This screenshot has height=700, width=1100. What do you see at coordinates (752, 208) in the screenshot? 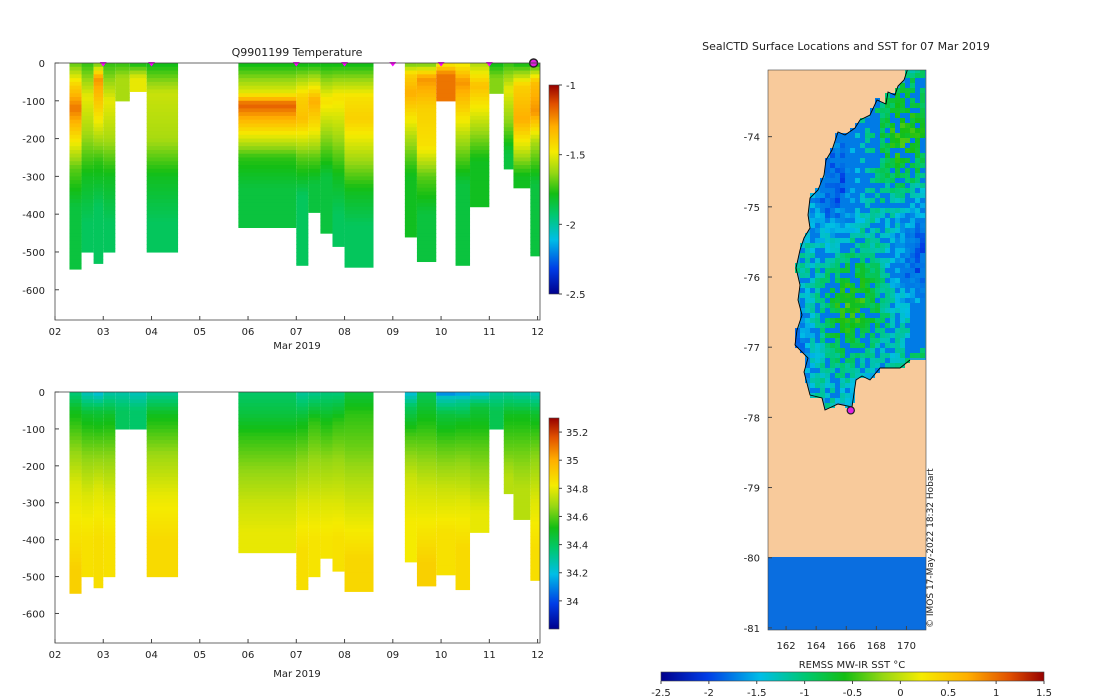
I see `map-y-tick-label: -75` at bounding box center [752, 208].